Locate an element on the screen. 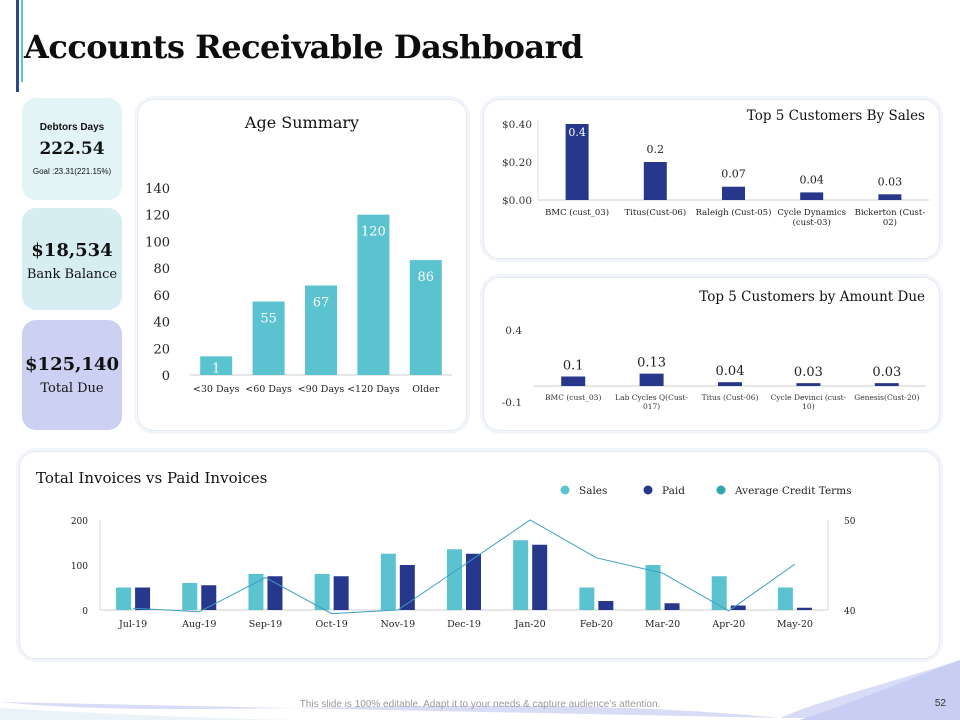 The height and width of the screenshot is (720, 960). chart-title: Top 5 Customers By Sales is located at coordinates (836, 116).